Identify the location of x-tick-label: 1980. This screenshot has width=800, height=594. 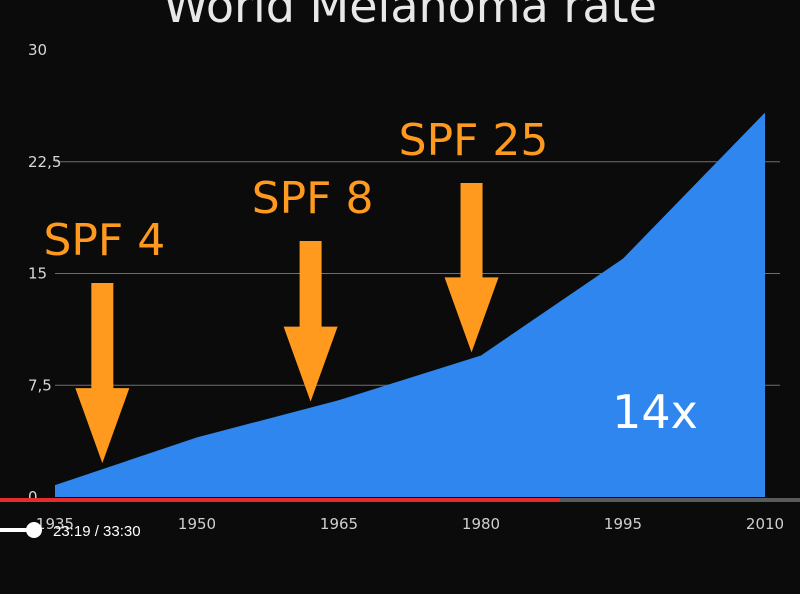
(481, 524).